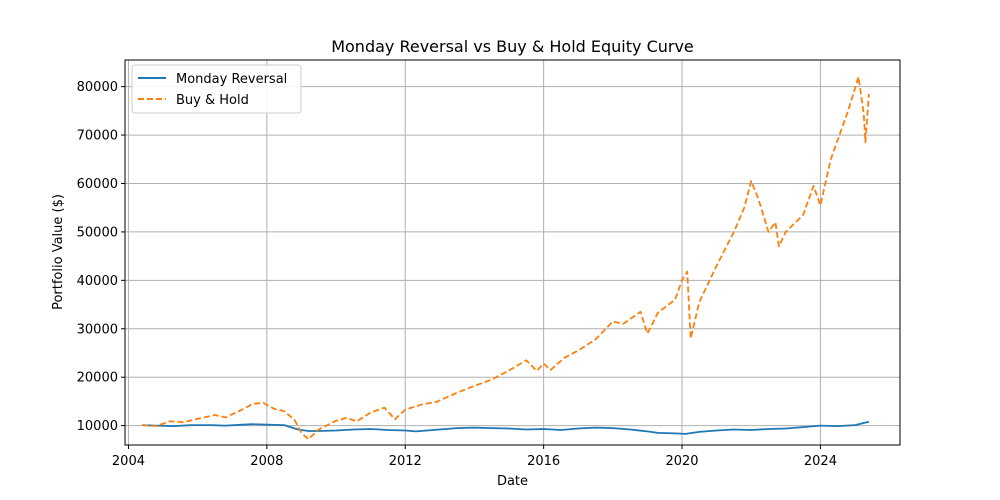 The image size is (1000, 500). What do you see at coordinates (512, 481) in the screenshot?
I see `x-axis-label: Date` at bounding box center [512, 481].